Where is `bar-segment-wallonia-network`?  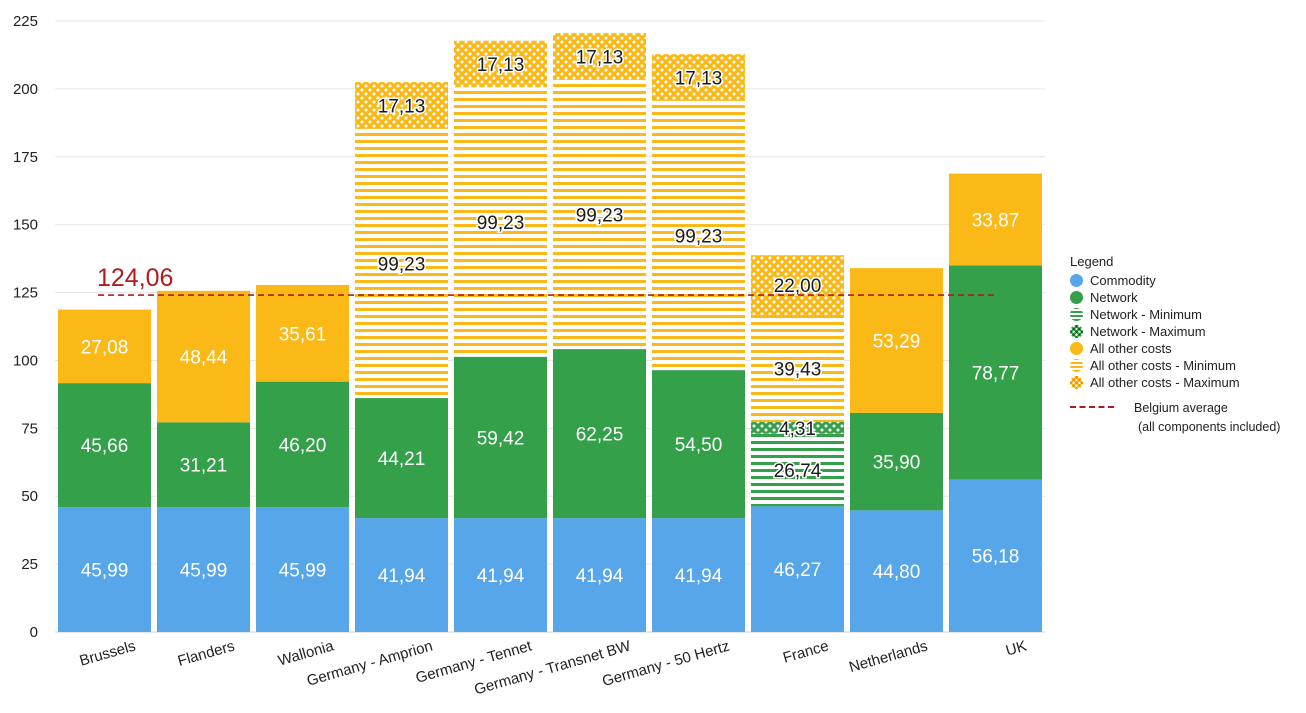
bar-segment-wallonia-network is located at coordinates (302, 444).